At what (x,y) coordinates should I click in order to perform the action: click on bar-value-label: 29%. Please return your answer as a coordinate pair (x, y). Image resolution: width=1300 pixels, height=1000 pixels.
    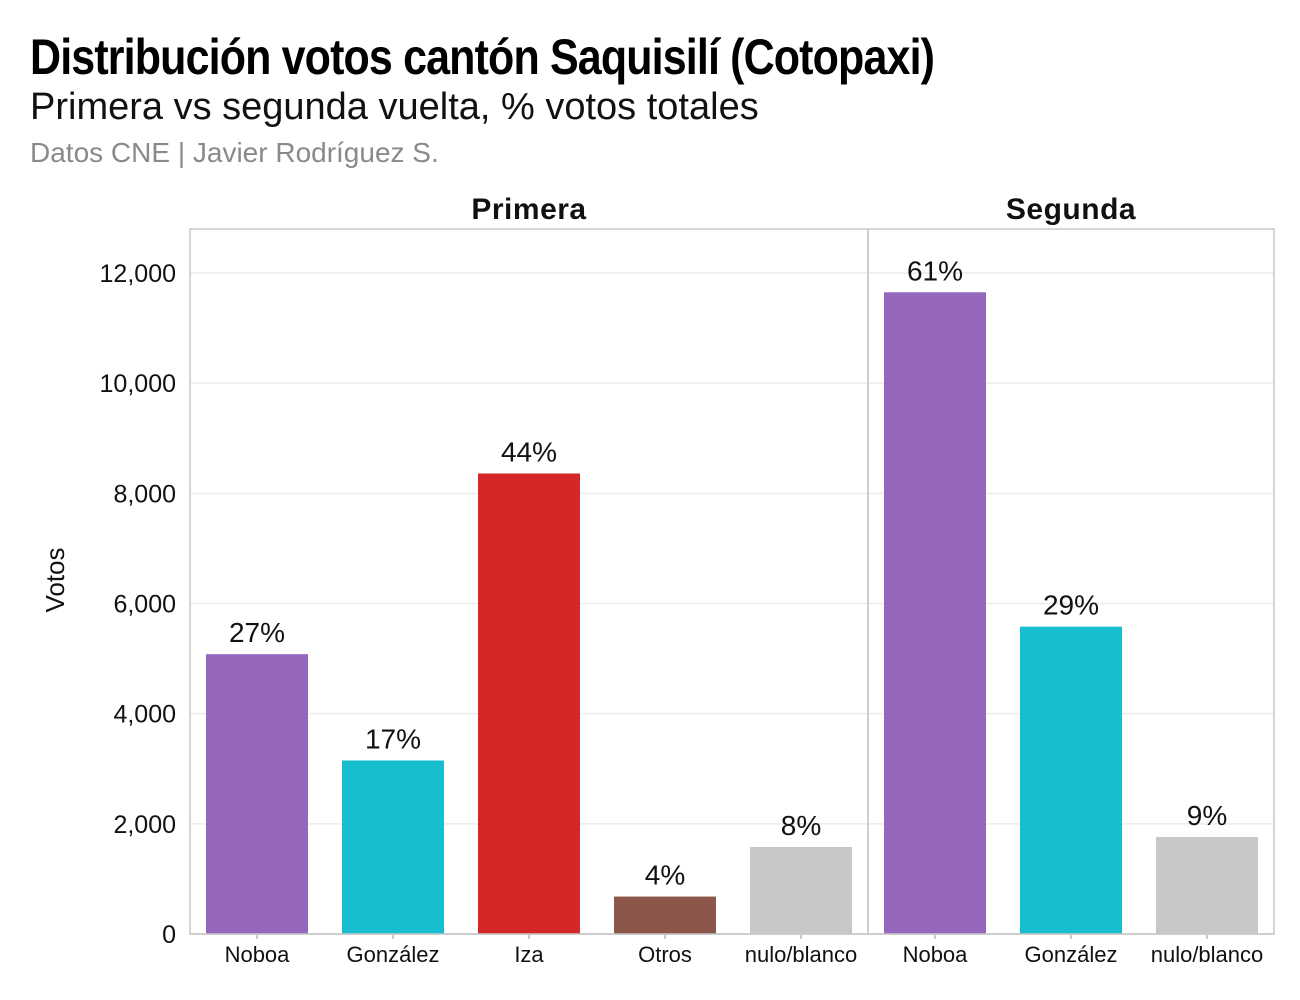
    Looking at the image, I should click on (1071, 605).